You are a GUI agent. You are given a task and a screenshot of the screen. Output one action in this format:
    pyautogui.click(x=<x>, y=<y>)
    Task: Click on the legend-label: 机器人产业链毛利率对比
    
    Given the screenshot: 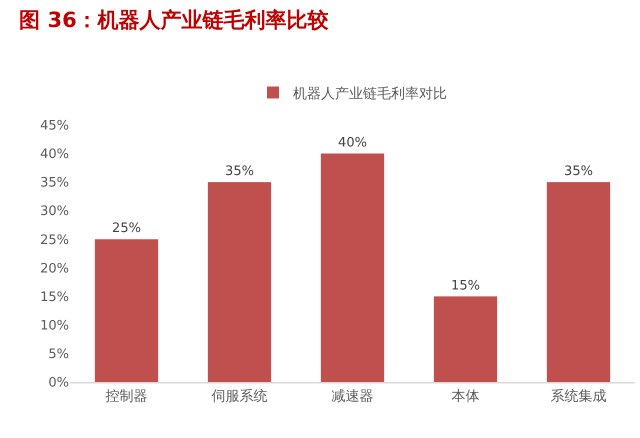 What is the action you would take?
    pyautogui.click(x=370, y=94)
    